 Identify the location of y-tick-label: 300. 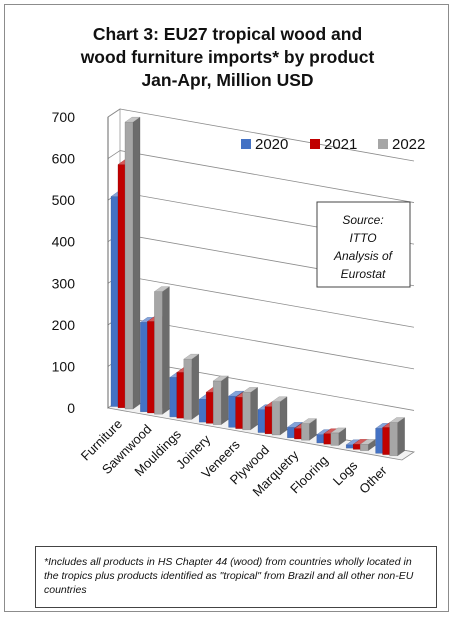
(64, 283).